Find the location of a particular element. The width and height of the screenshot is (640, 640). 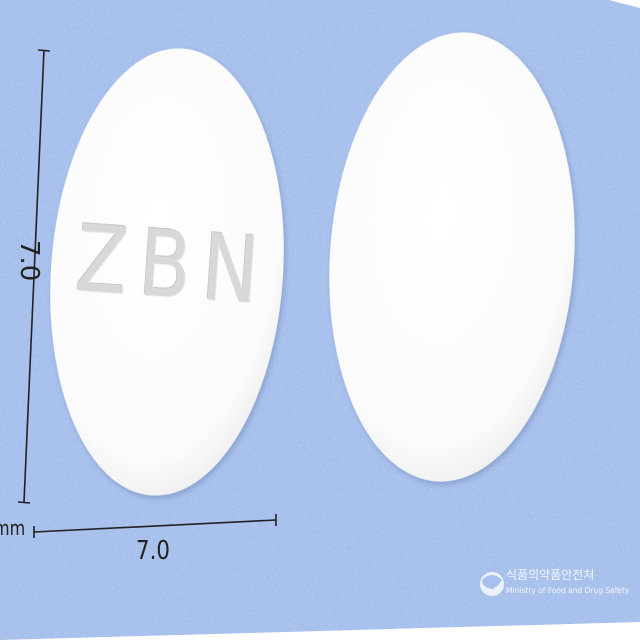

height-dimension-line is located at coordinates (34, 276).